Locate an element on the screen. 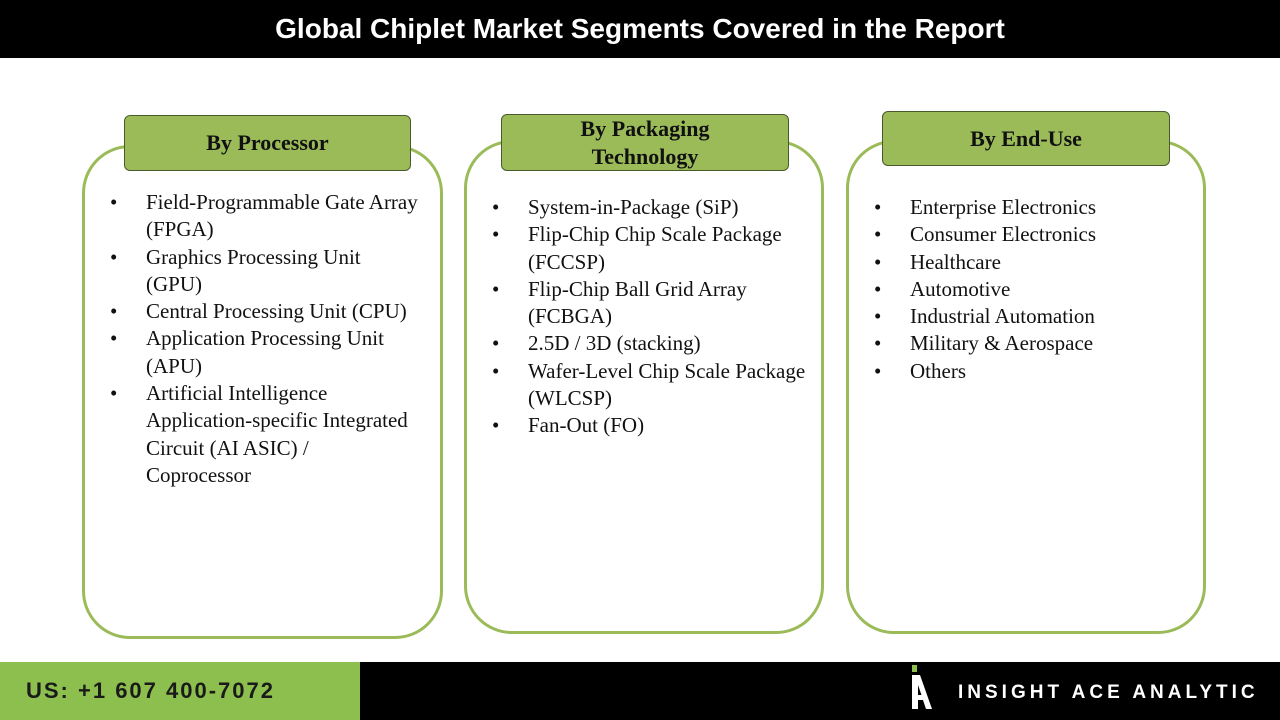  list-item: Central Processing Unit (CPU) is located at coordinates (264, 312).